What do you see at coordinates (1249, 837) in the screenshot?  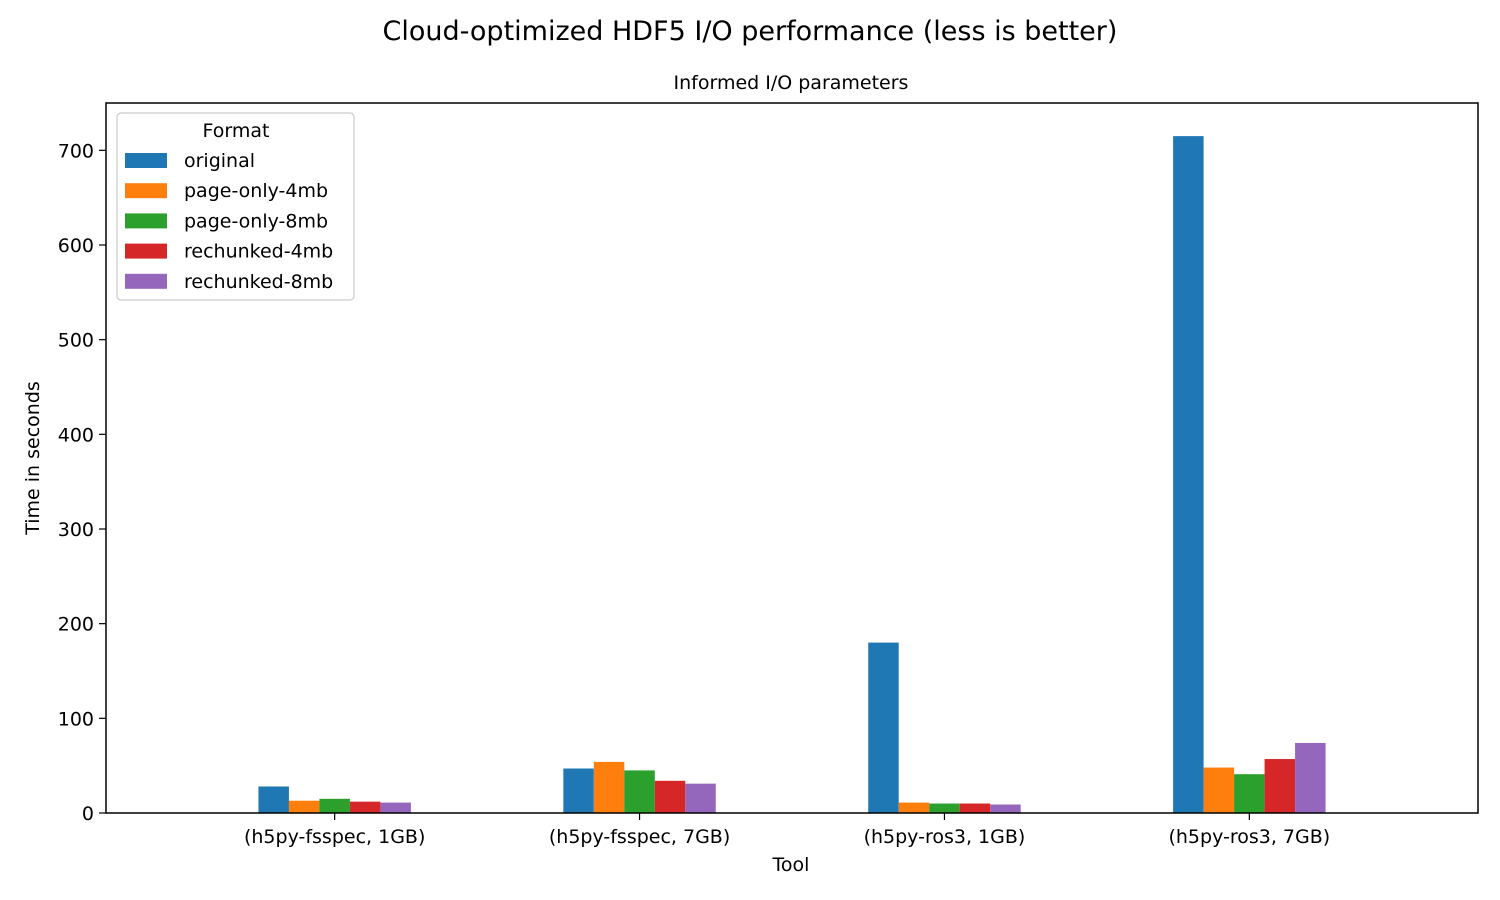 I see `x-tick-label: (h5py-ros3, 7GB)` at bounding box center [1249, 837].